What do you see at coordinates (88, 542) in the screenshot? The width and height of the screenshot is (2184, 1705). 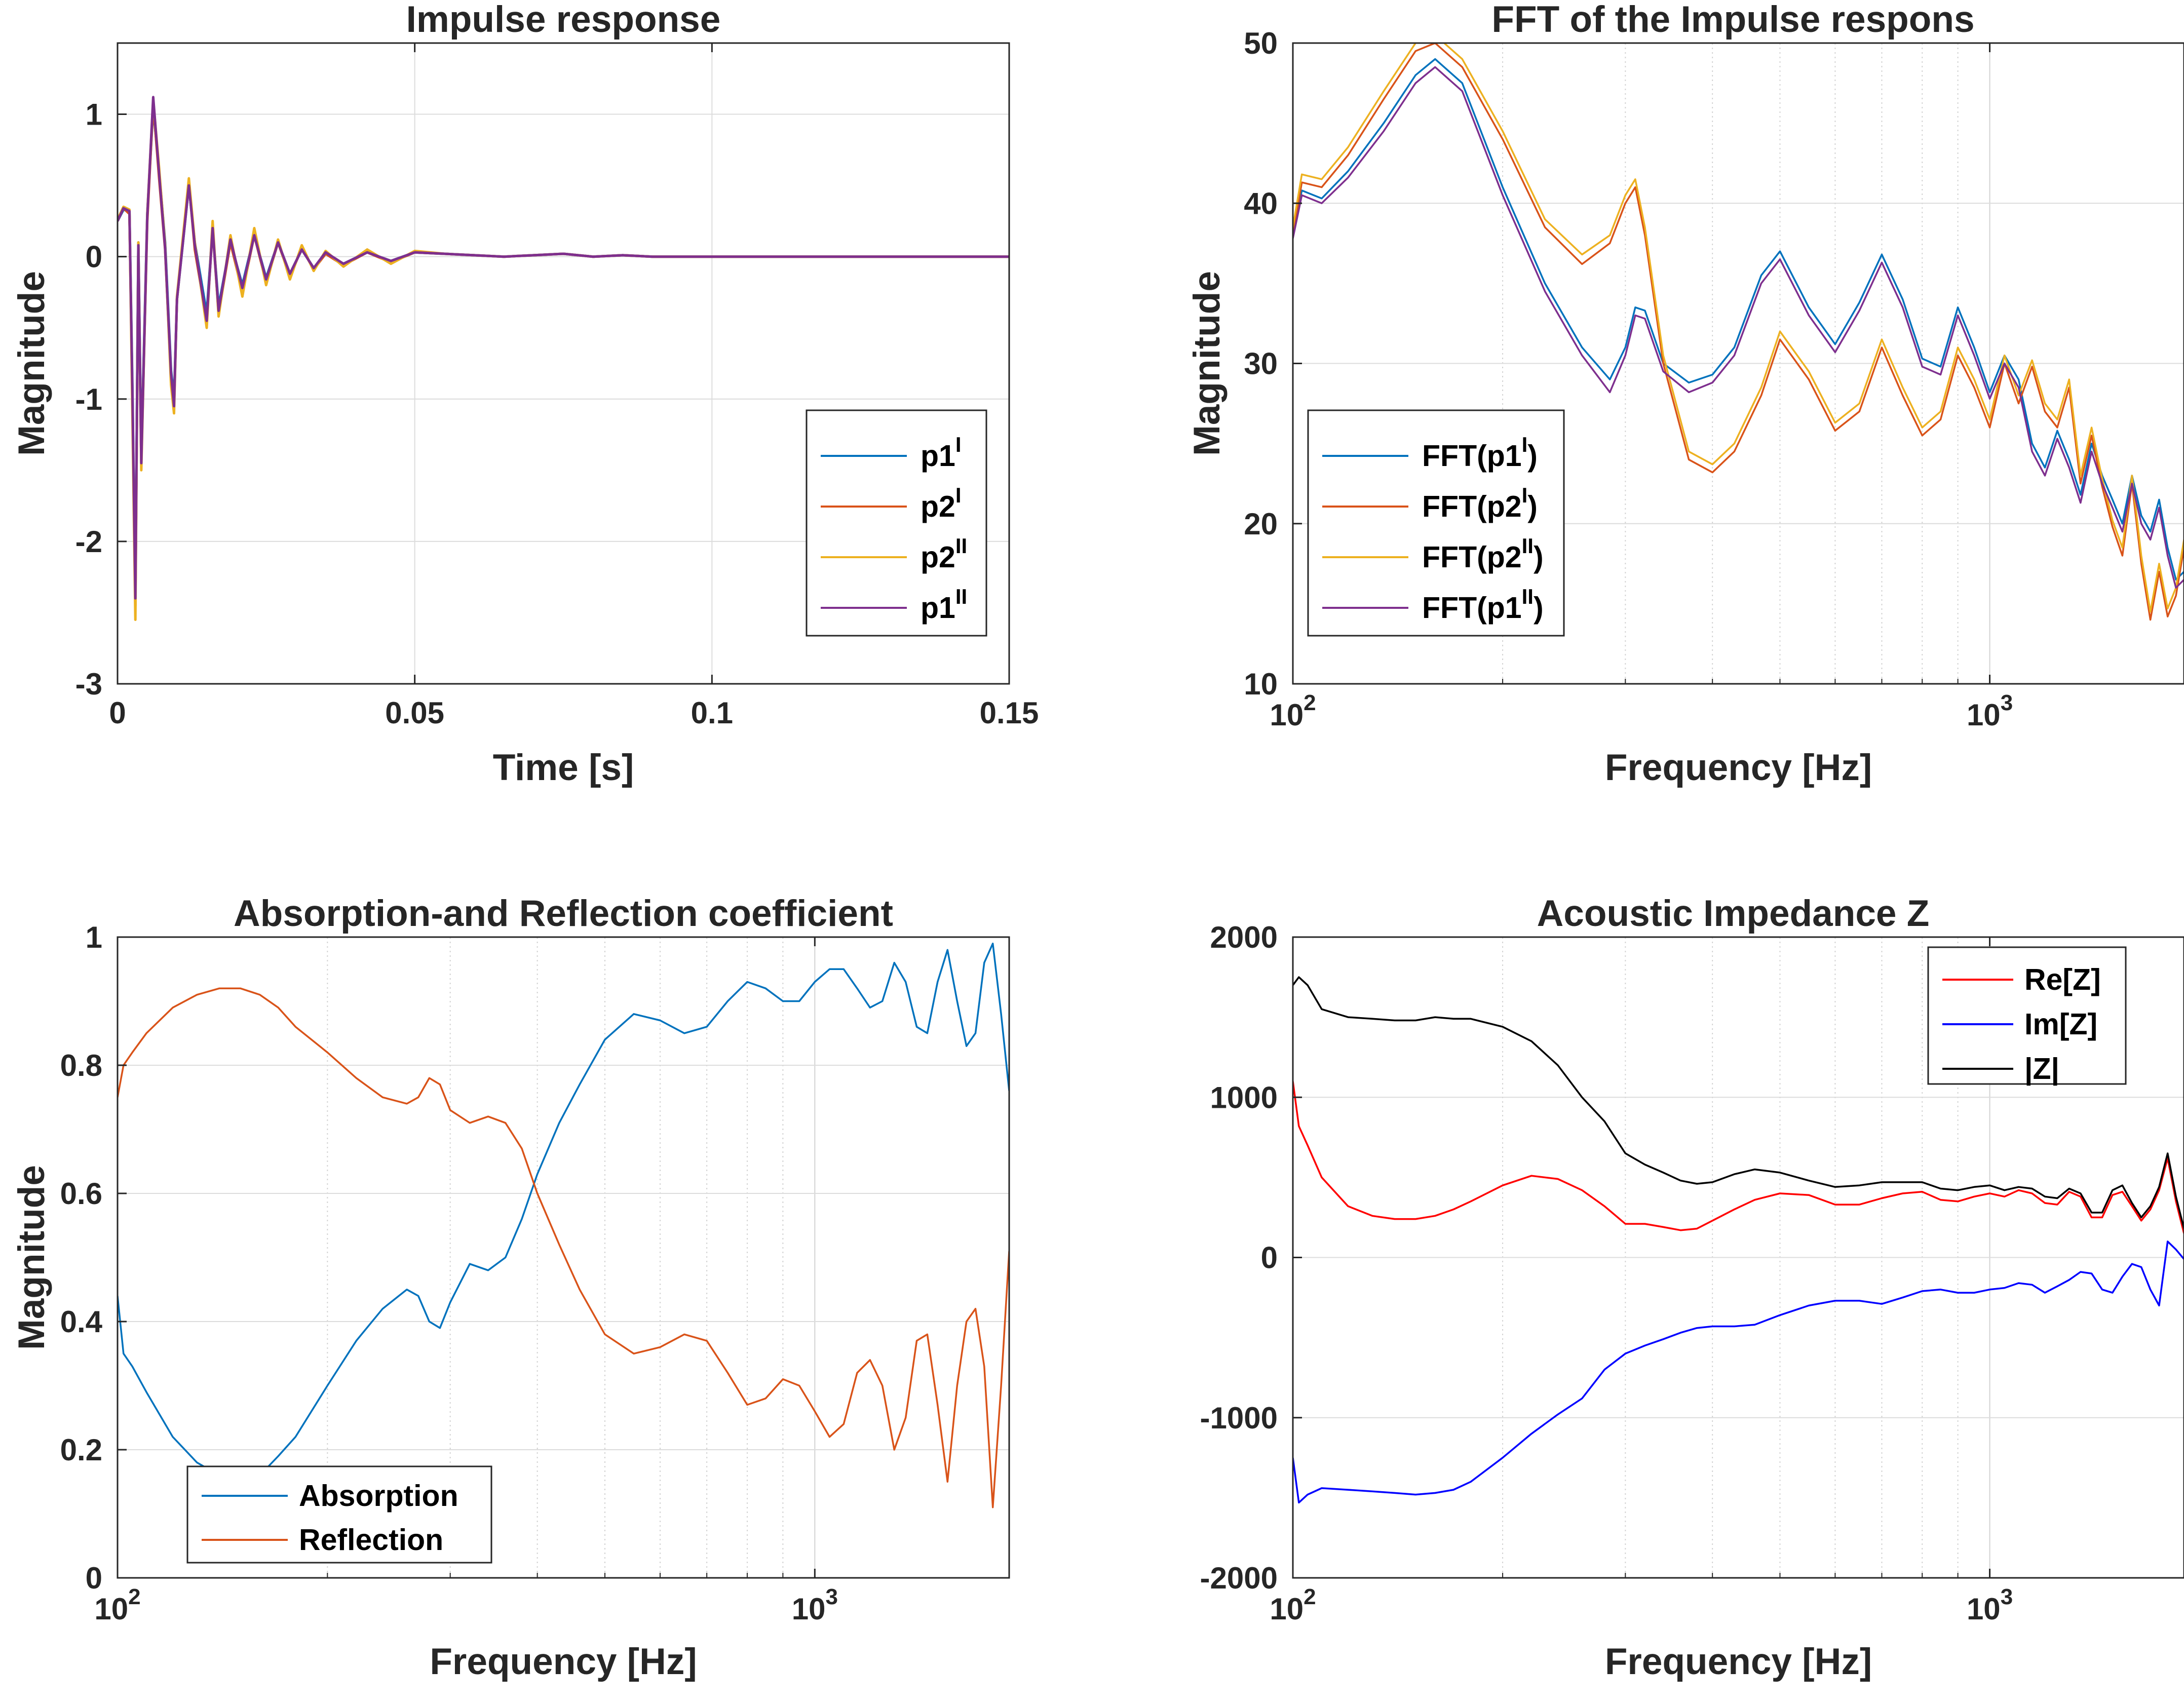 I see `y-tick-label: -2` at bounding box center [88, 542].